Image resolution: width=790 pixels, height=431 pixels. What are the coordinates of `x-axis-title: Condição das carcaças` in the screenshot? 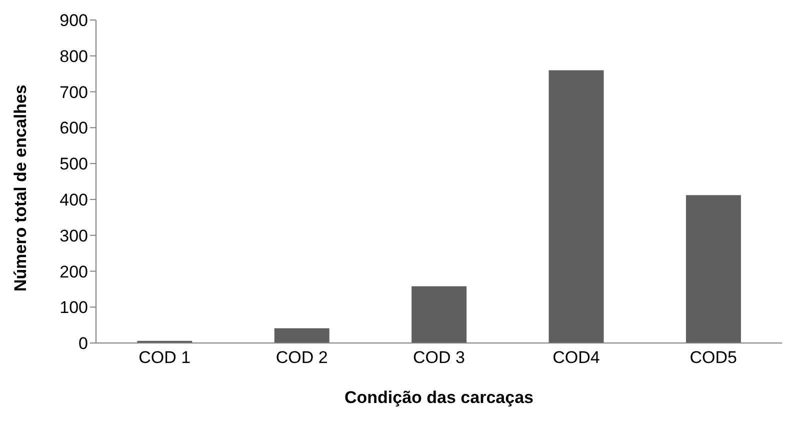 It's located at (439, 397).